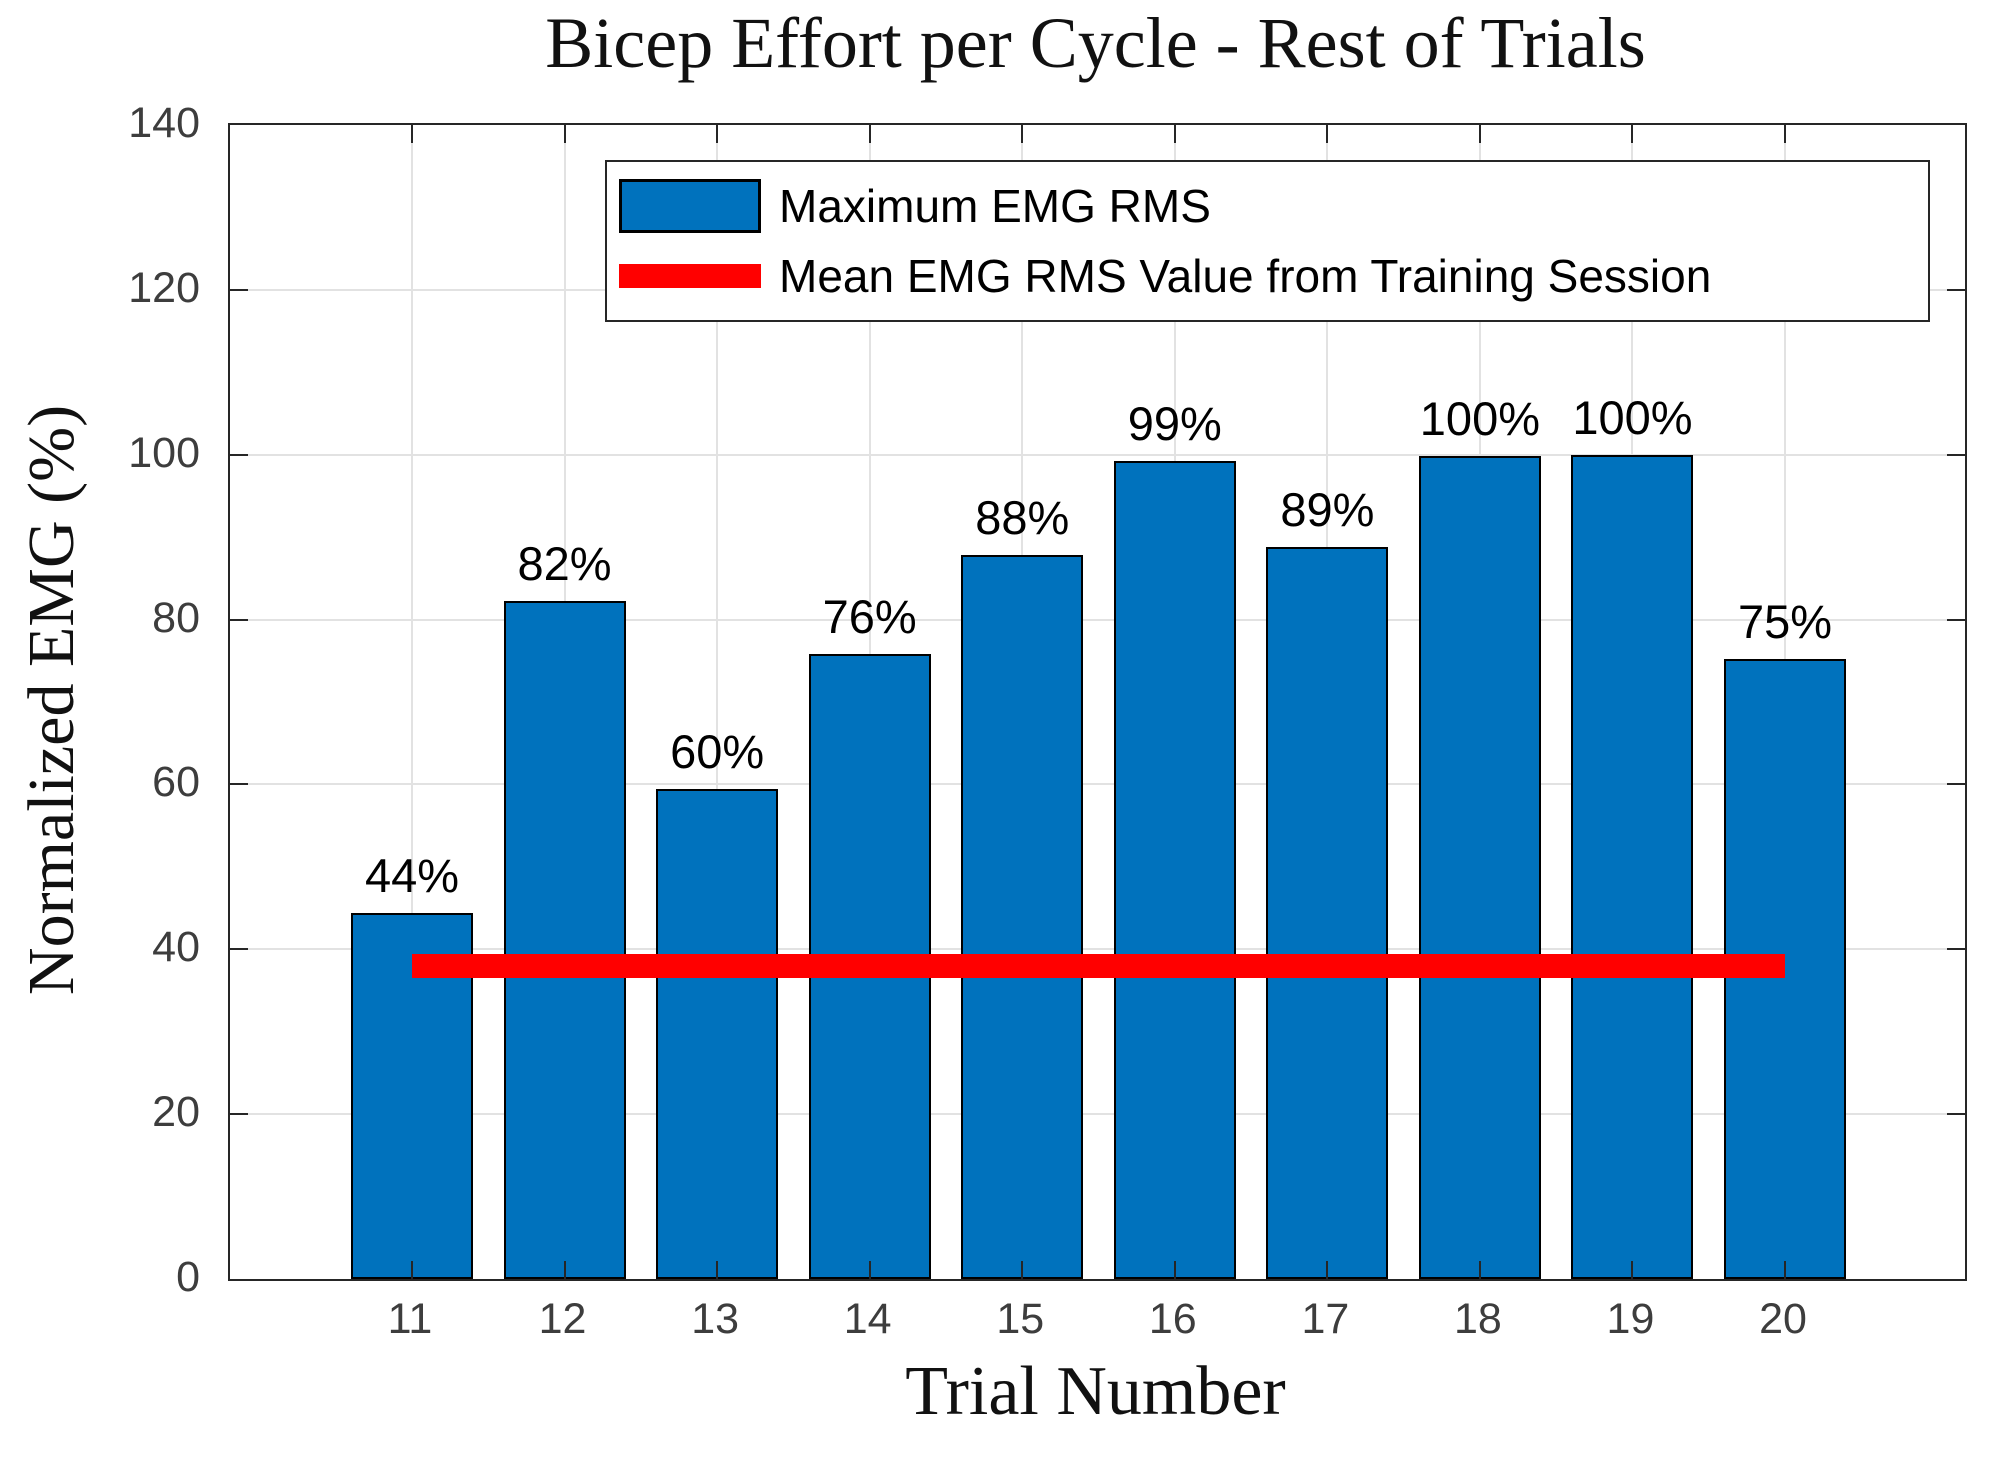  Describe the element at coordinates (1477, 1319) in the screenshot. I see `x-tick-label: 18` at that location.